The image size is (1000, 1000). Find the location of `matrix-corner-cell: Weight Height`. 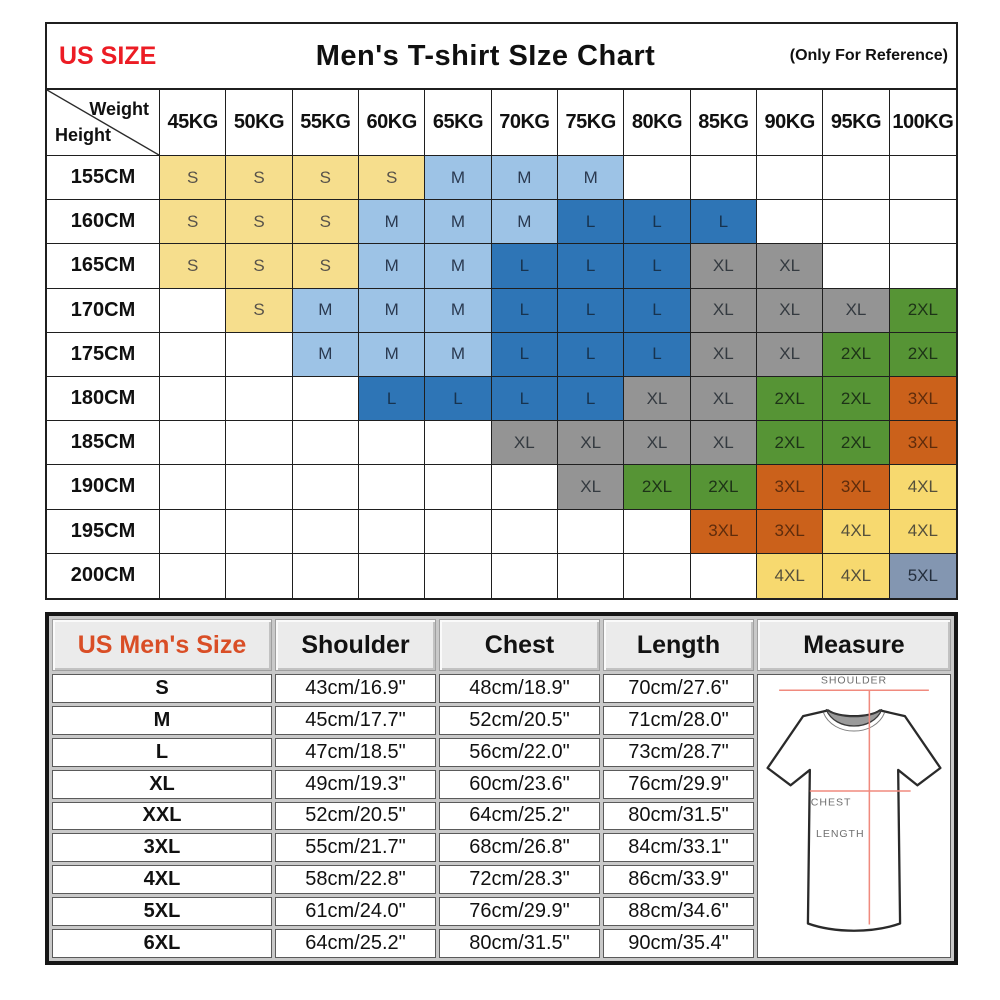

matrix-corner-cell: Weight Height is located at coordinates (103, 123).